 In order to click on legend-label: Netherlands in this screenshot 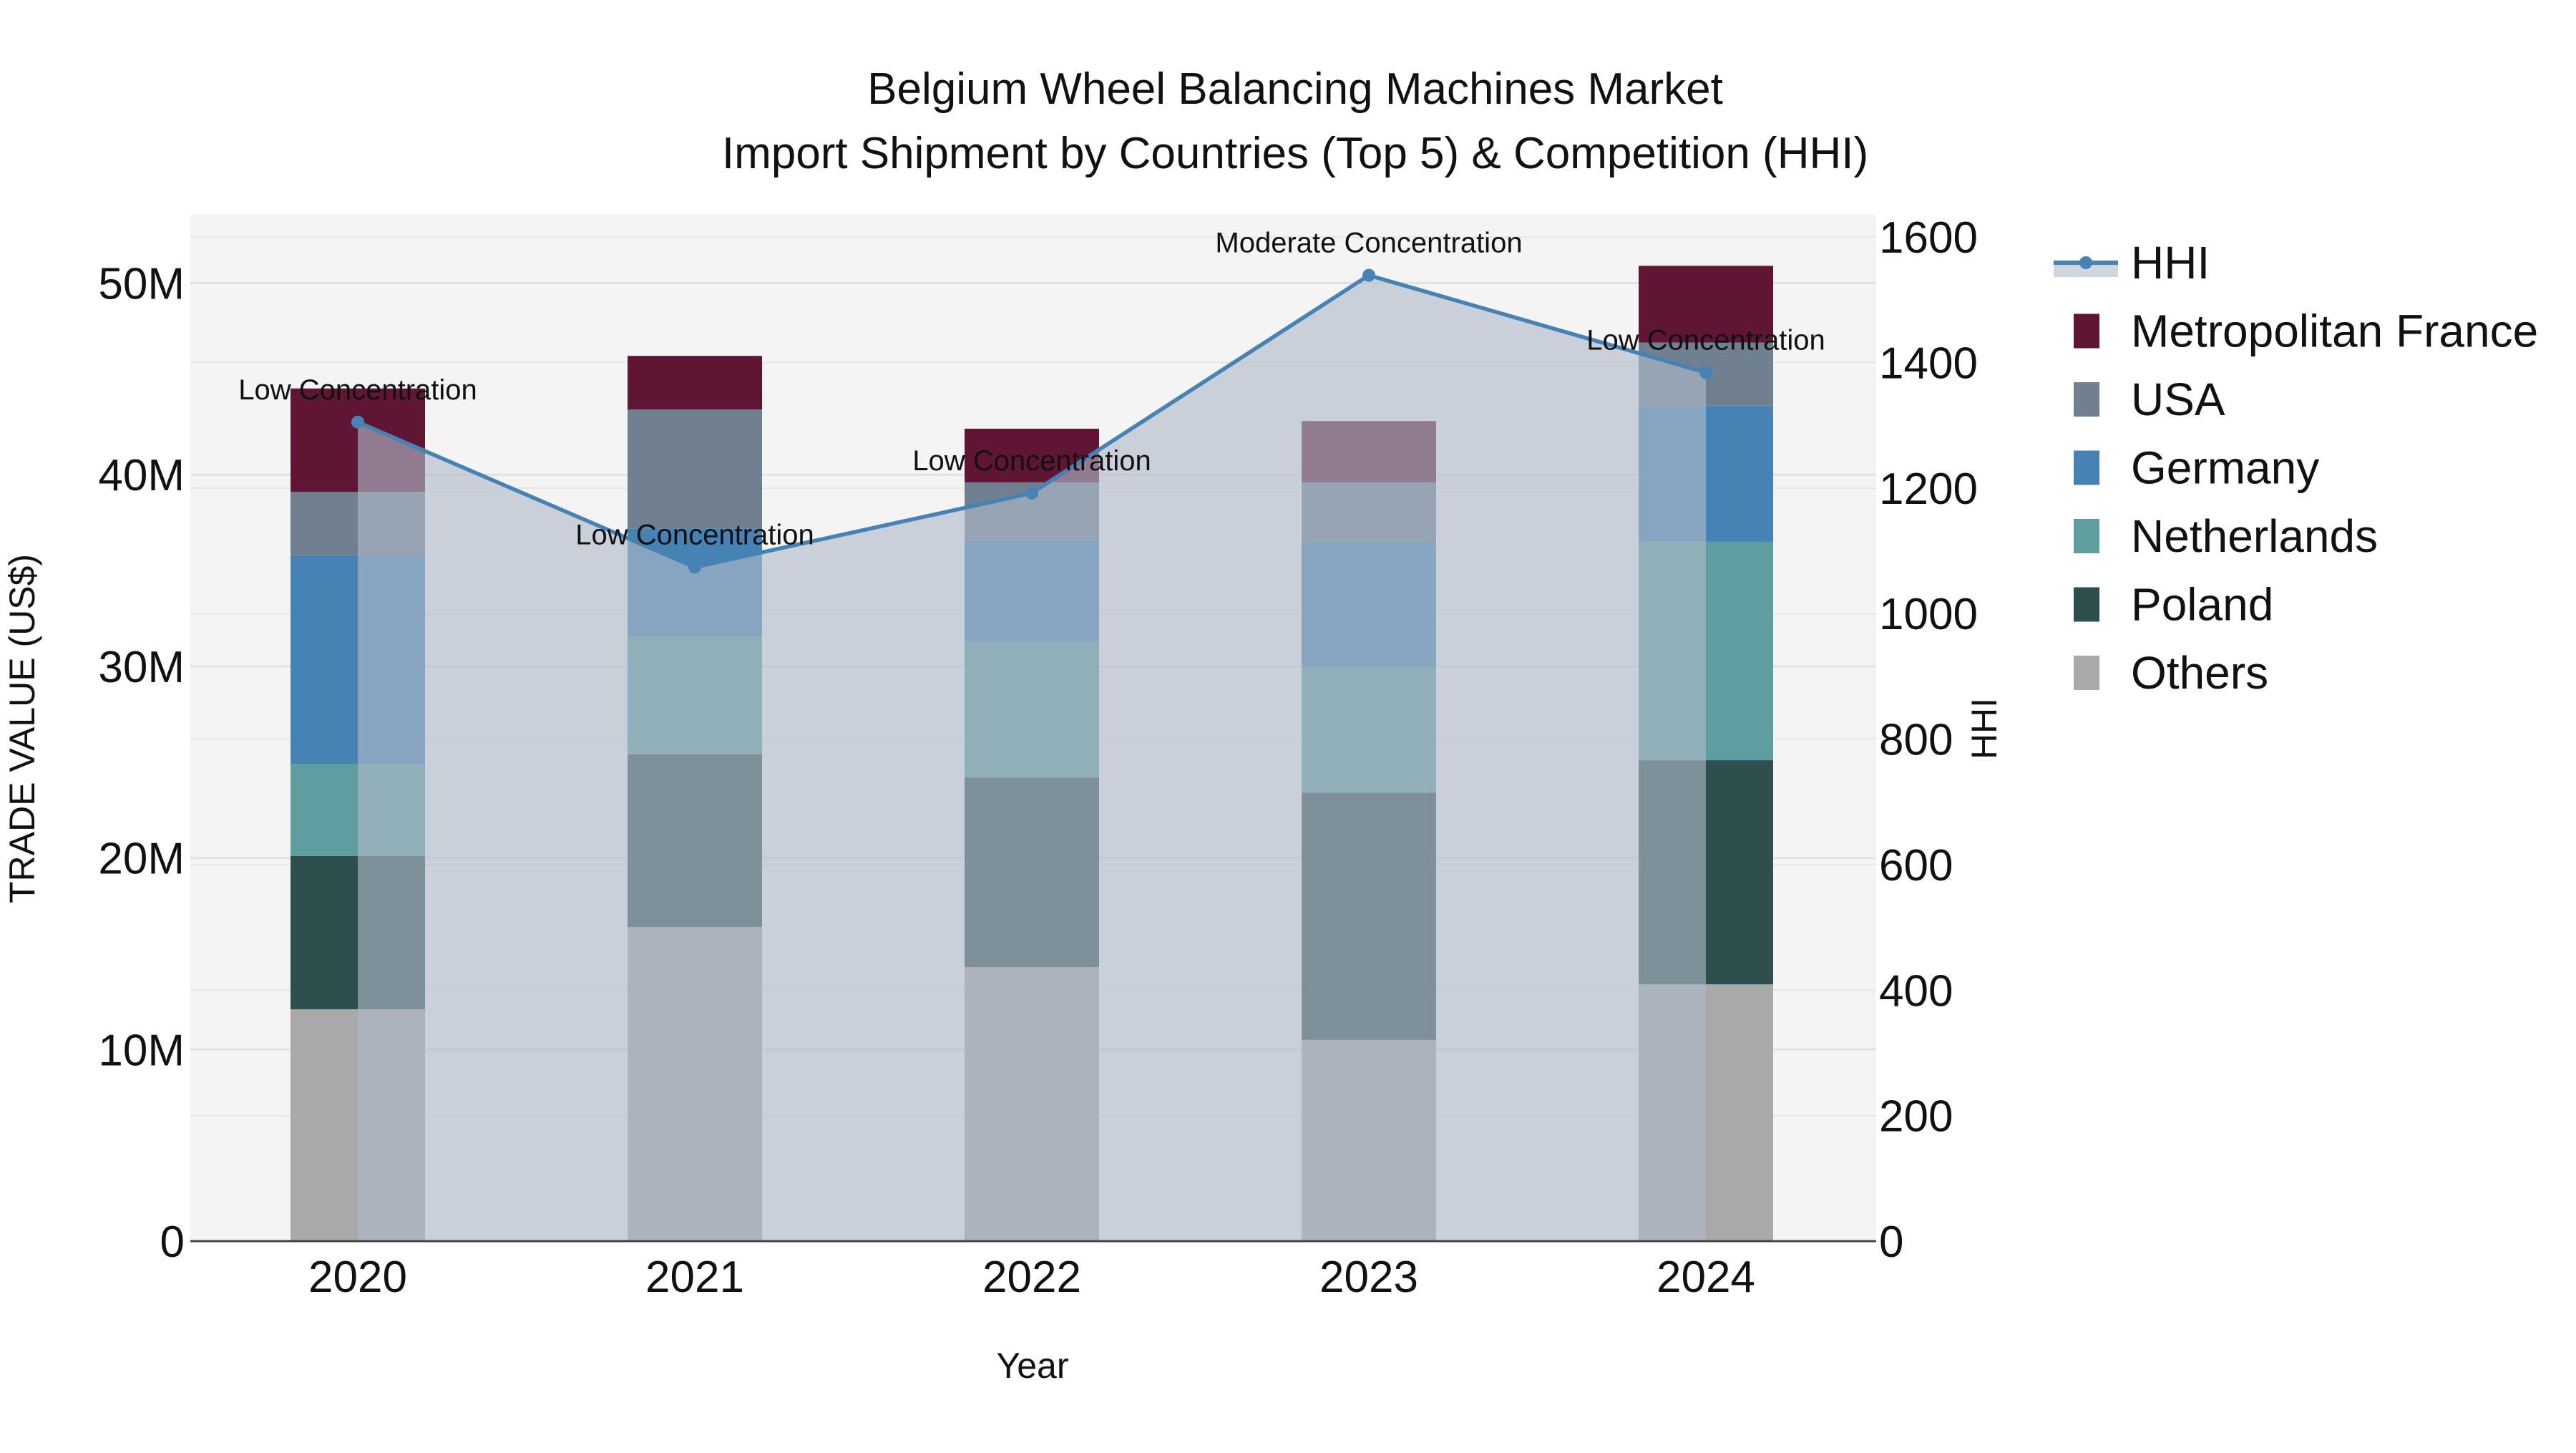, I will do `click(2254, 536)`.